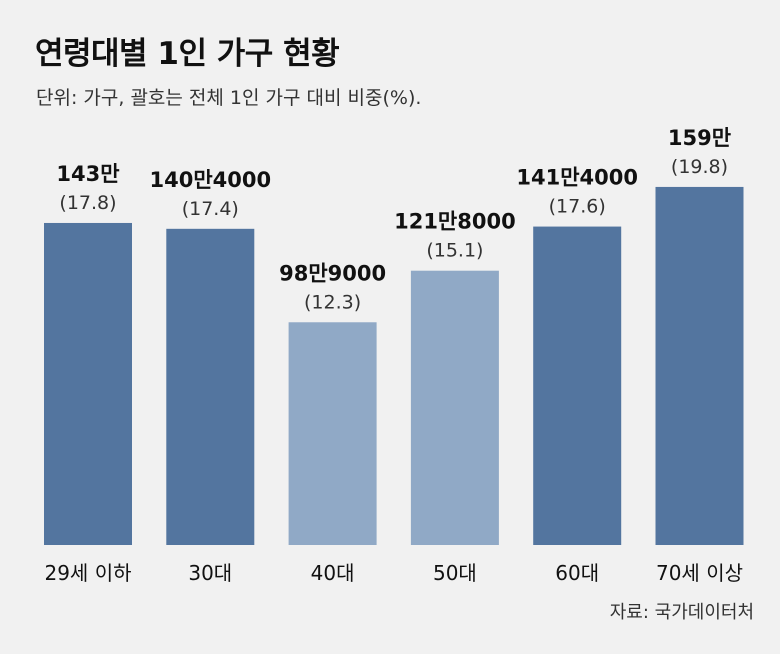 The image size is (780, 654). What do you see at coordinates (681, 612) in the screenshot?
I see `source-note: 자료: 국가데이터처` at bounding box center [681, 612].